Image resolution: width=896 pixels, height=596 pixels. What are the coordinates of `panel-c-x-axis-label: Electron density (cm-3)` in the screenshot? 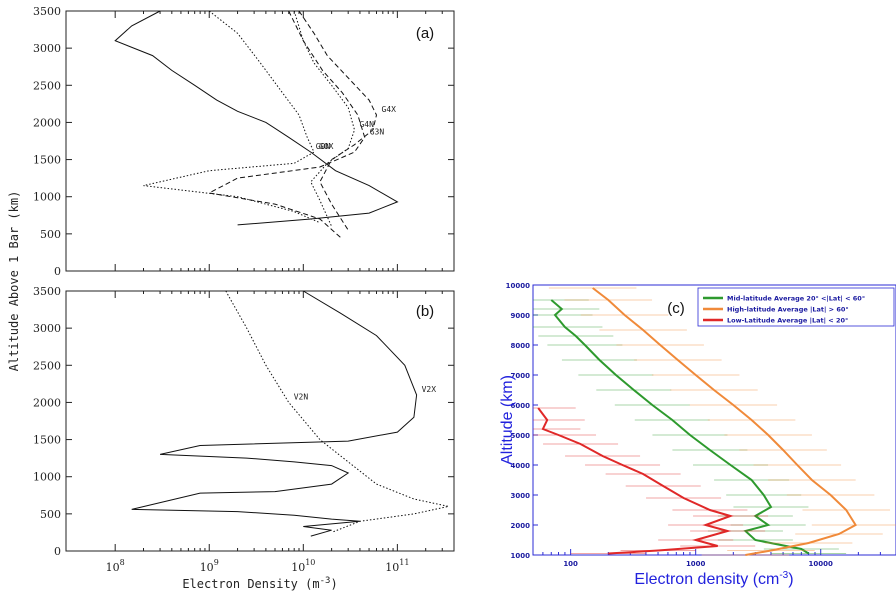 It's located at (713, 579).